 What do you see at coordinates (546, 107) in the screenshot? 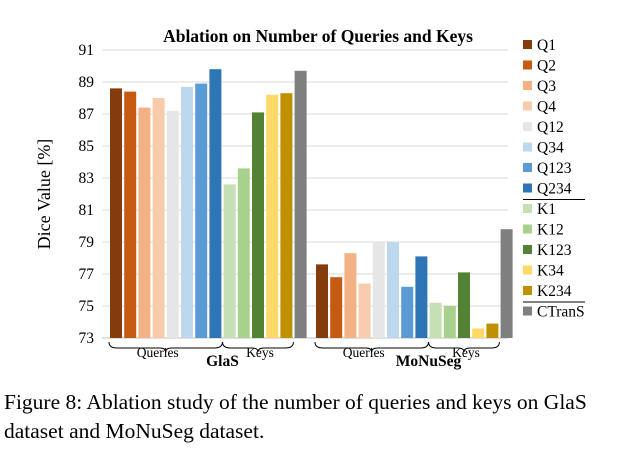
I see `legend-label: Q4` at bounding box center [546, 107].